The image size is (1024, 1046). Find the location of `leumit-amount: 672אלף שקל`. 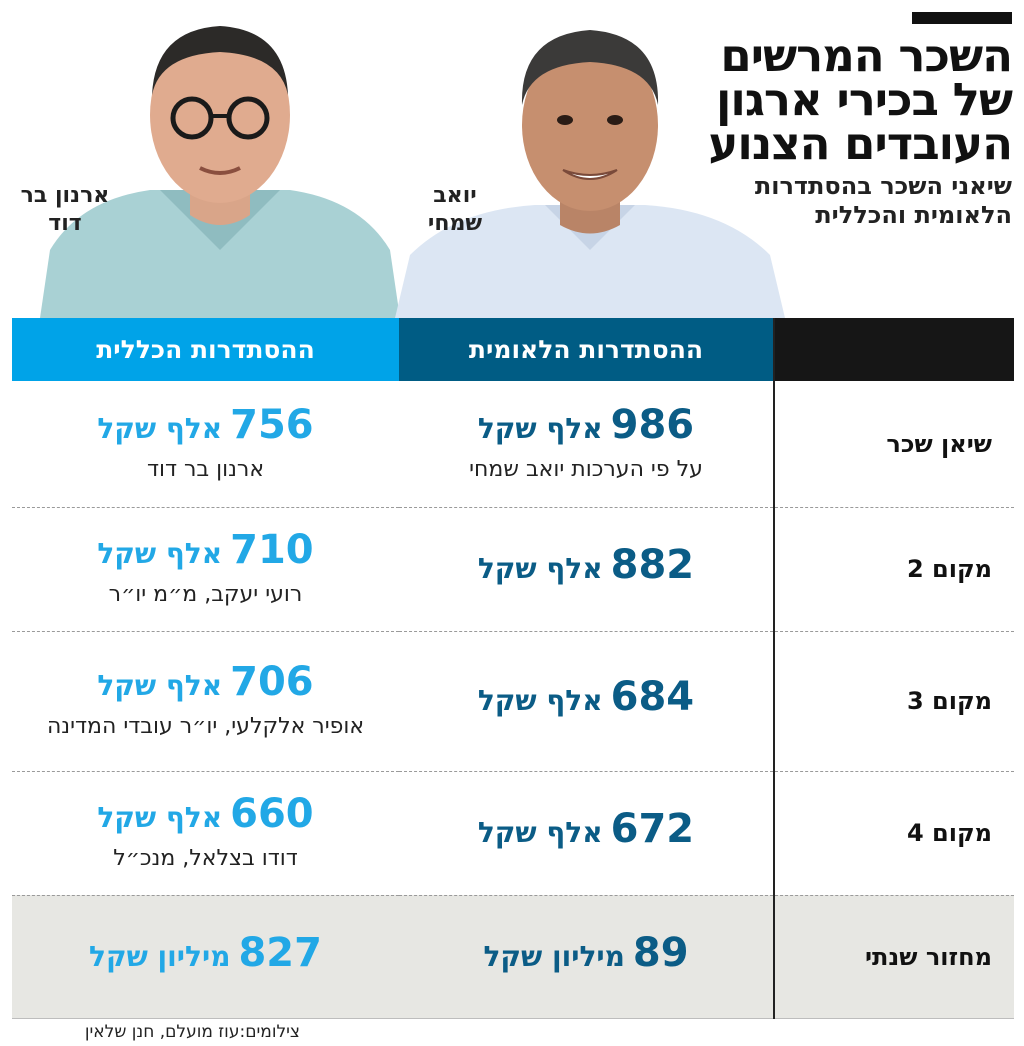

leumit-amount: 672אלף שקל is located at coordinates (586, 833).